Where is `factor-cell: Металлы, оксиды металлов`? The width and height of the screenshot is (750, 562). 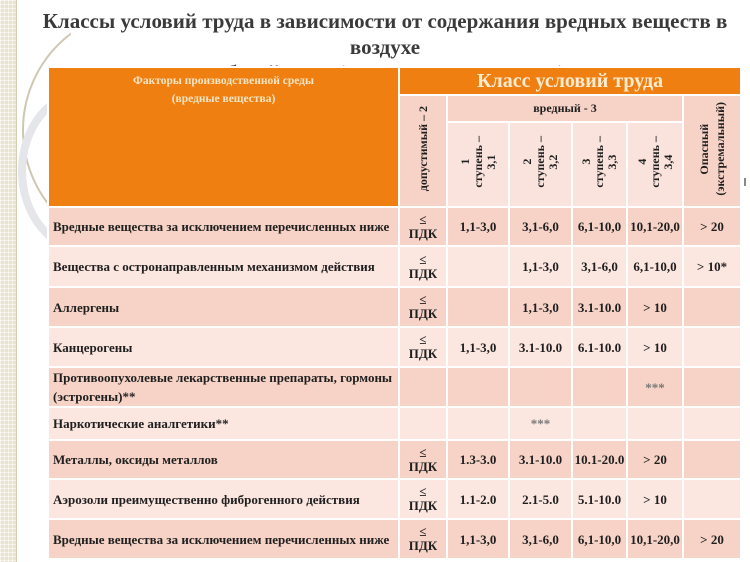
factor-cell: Металлы, оксиды металлов is located at coordinates (223, 459).